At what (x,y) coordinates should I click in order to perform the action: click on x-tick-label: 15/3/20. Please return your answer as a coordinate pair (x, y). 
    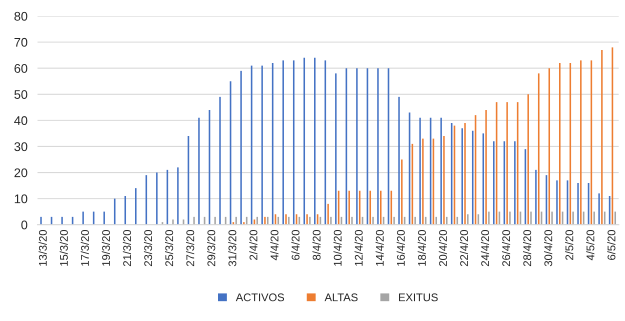
    Looking at the image, I should click on (64, 248).